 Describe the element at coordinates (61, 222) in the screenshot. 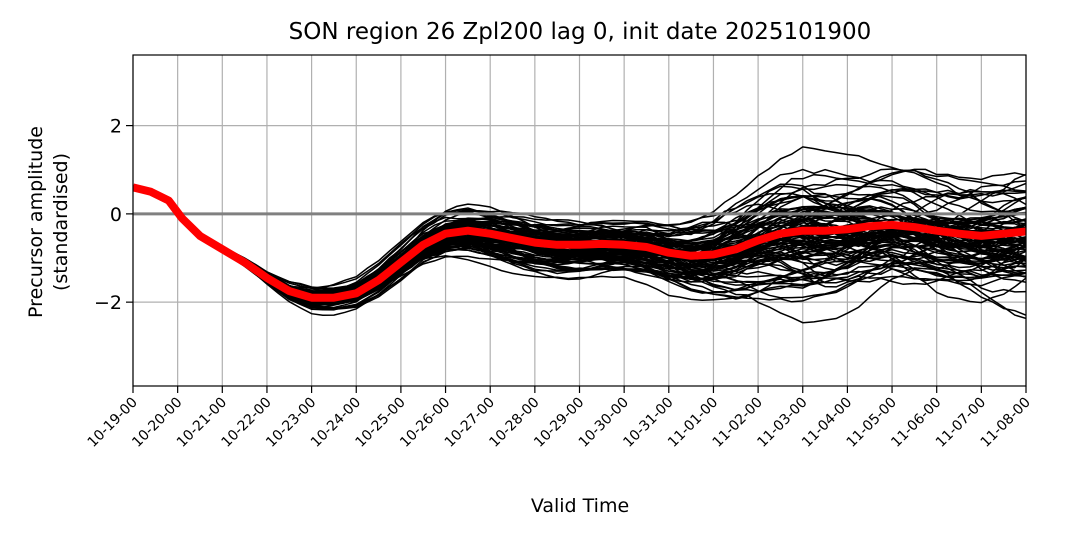

I see `y-axis-label-line-2: (standardised)` at that location.